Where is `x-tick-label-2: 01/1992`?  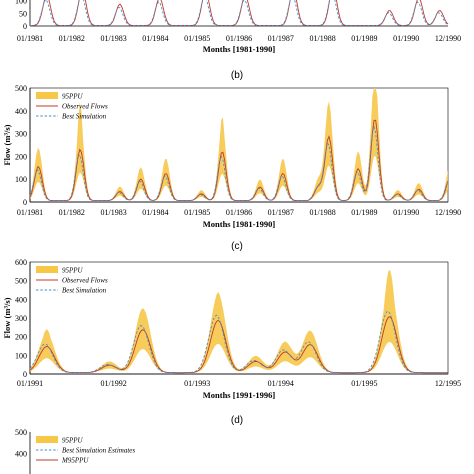 x-tick-label-2: 01/1992 is located at coordinates (113, 383).